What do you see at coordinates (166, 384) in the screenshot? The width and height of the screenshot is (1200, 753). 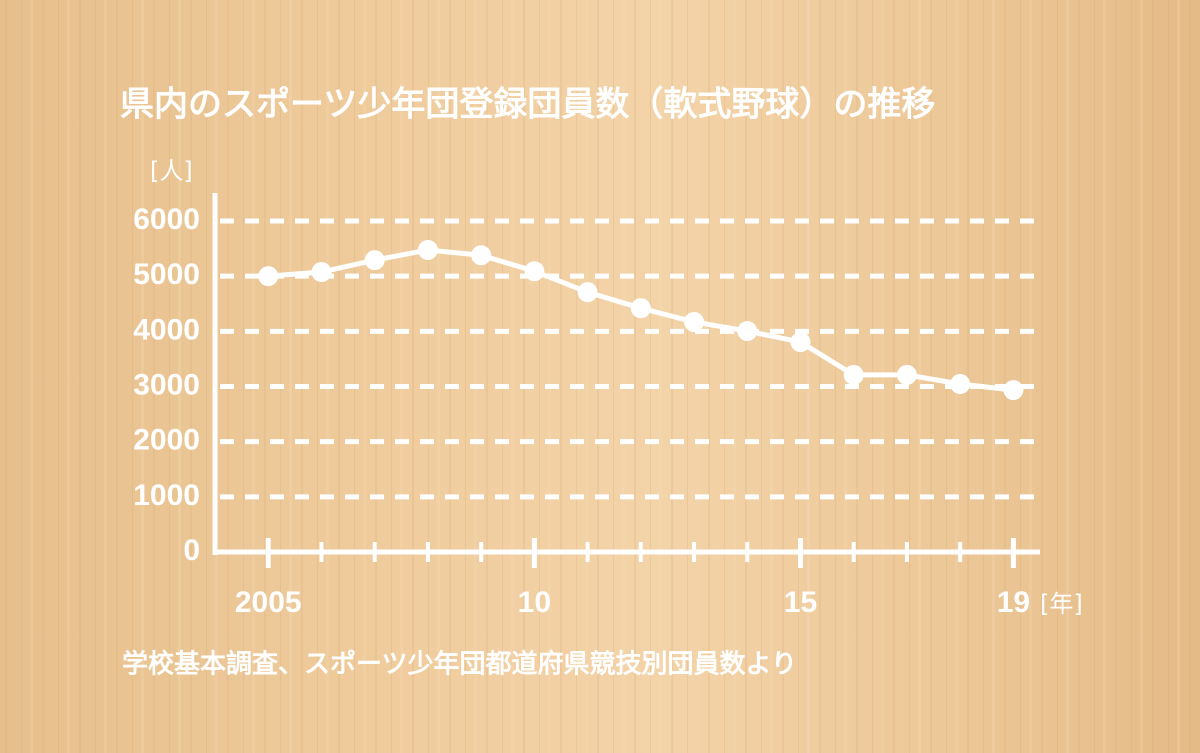 I see `y-tick-label: 3000` at bounding box center [166, 384].